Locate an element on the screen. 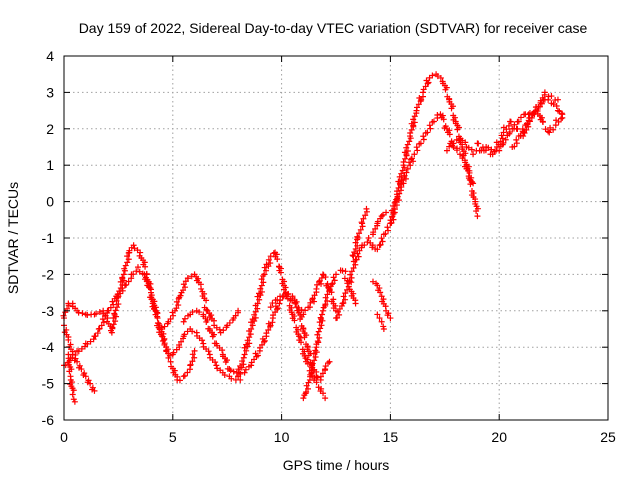 The height and width of the screenshot is (480, 640). y-tick-label: 1 is located at coordinates (50, 165).